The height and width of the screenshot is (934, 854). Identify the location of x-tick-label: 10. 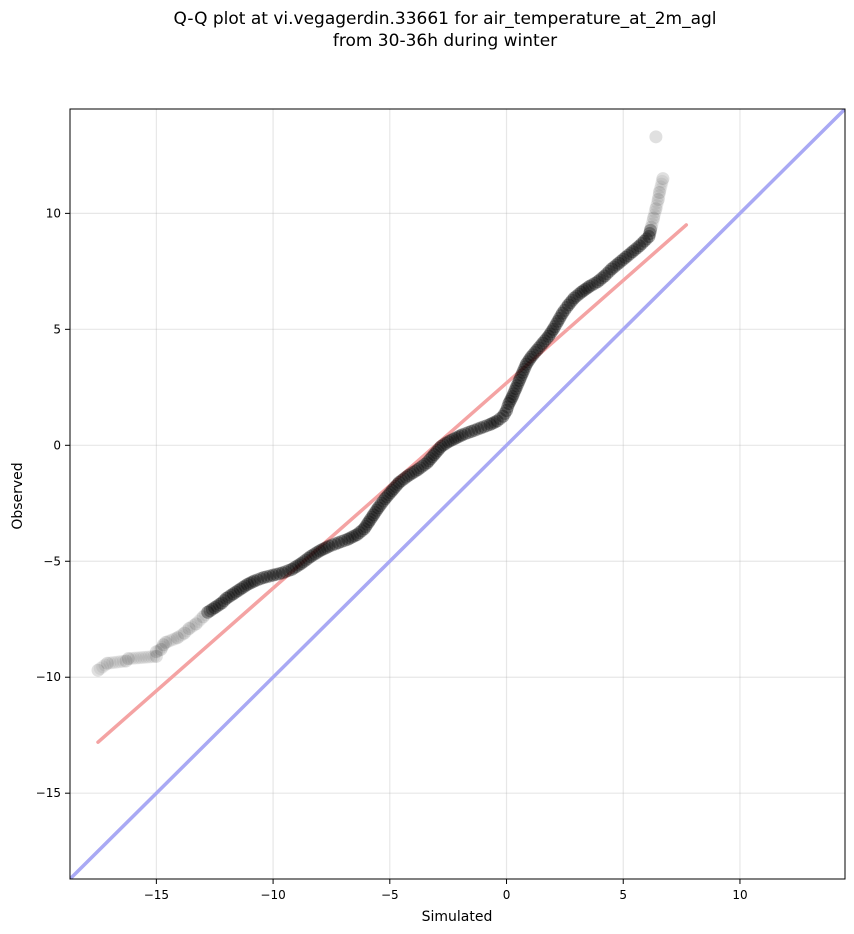
(739, 895).